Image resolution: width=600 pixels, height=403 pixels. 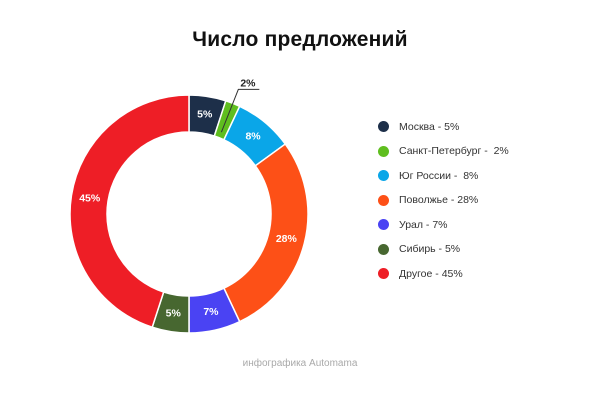 I want to click on legend-item-другое: Другое - 45%, so click(x=443, y=273).